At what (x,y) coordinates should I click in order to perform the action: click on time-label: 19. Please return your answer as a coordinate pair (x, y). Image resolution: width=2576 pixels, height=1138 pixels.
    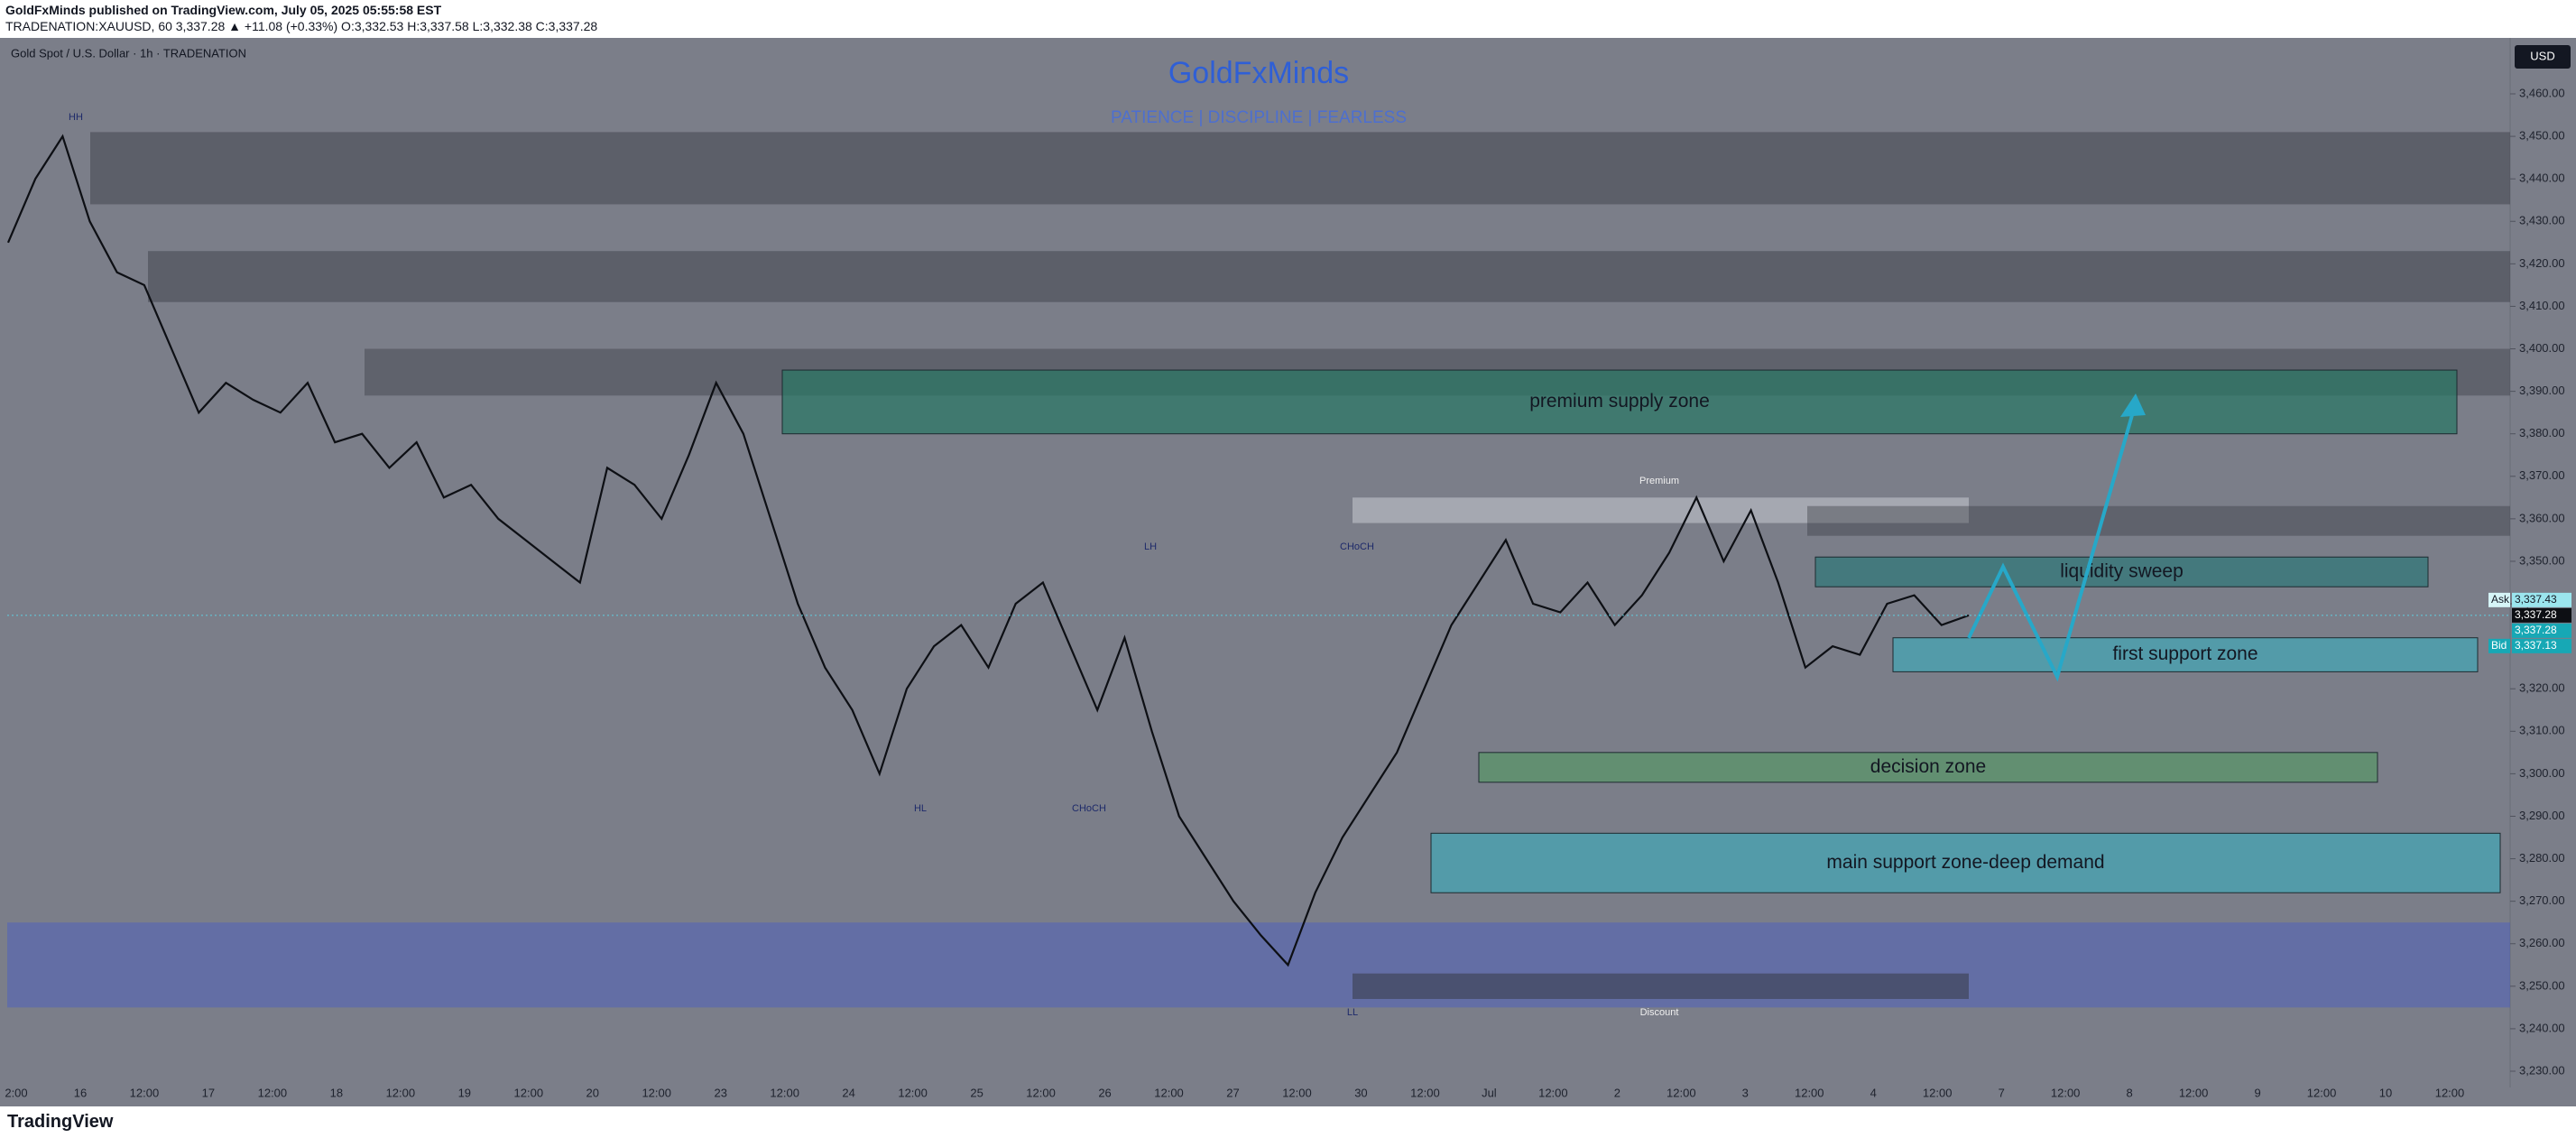
    Looking at the image, I should click on (464, 1093).